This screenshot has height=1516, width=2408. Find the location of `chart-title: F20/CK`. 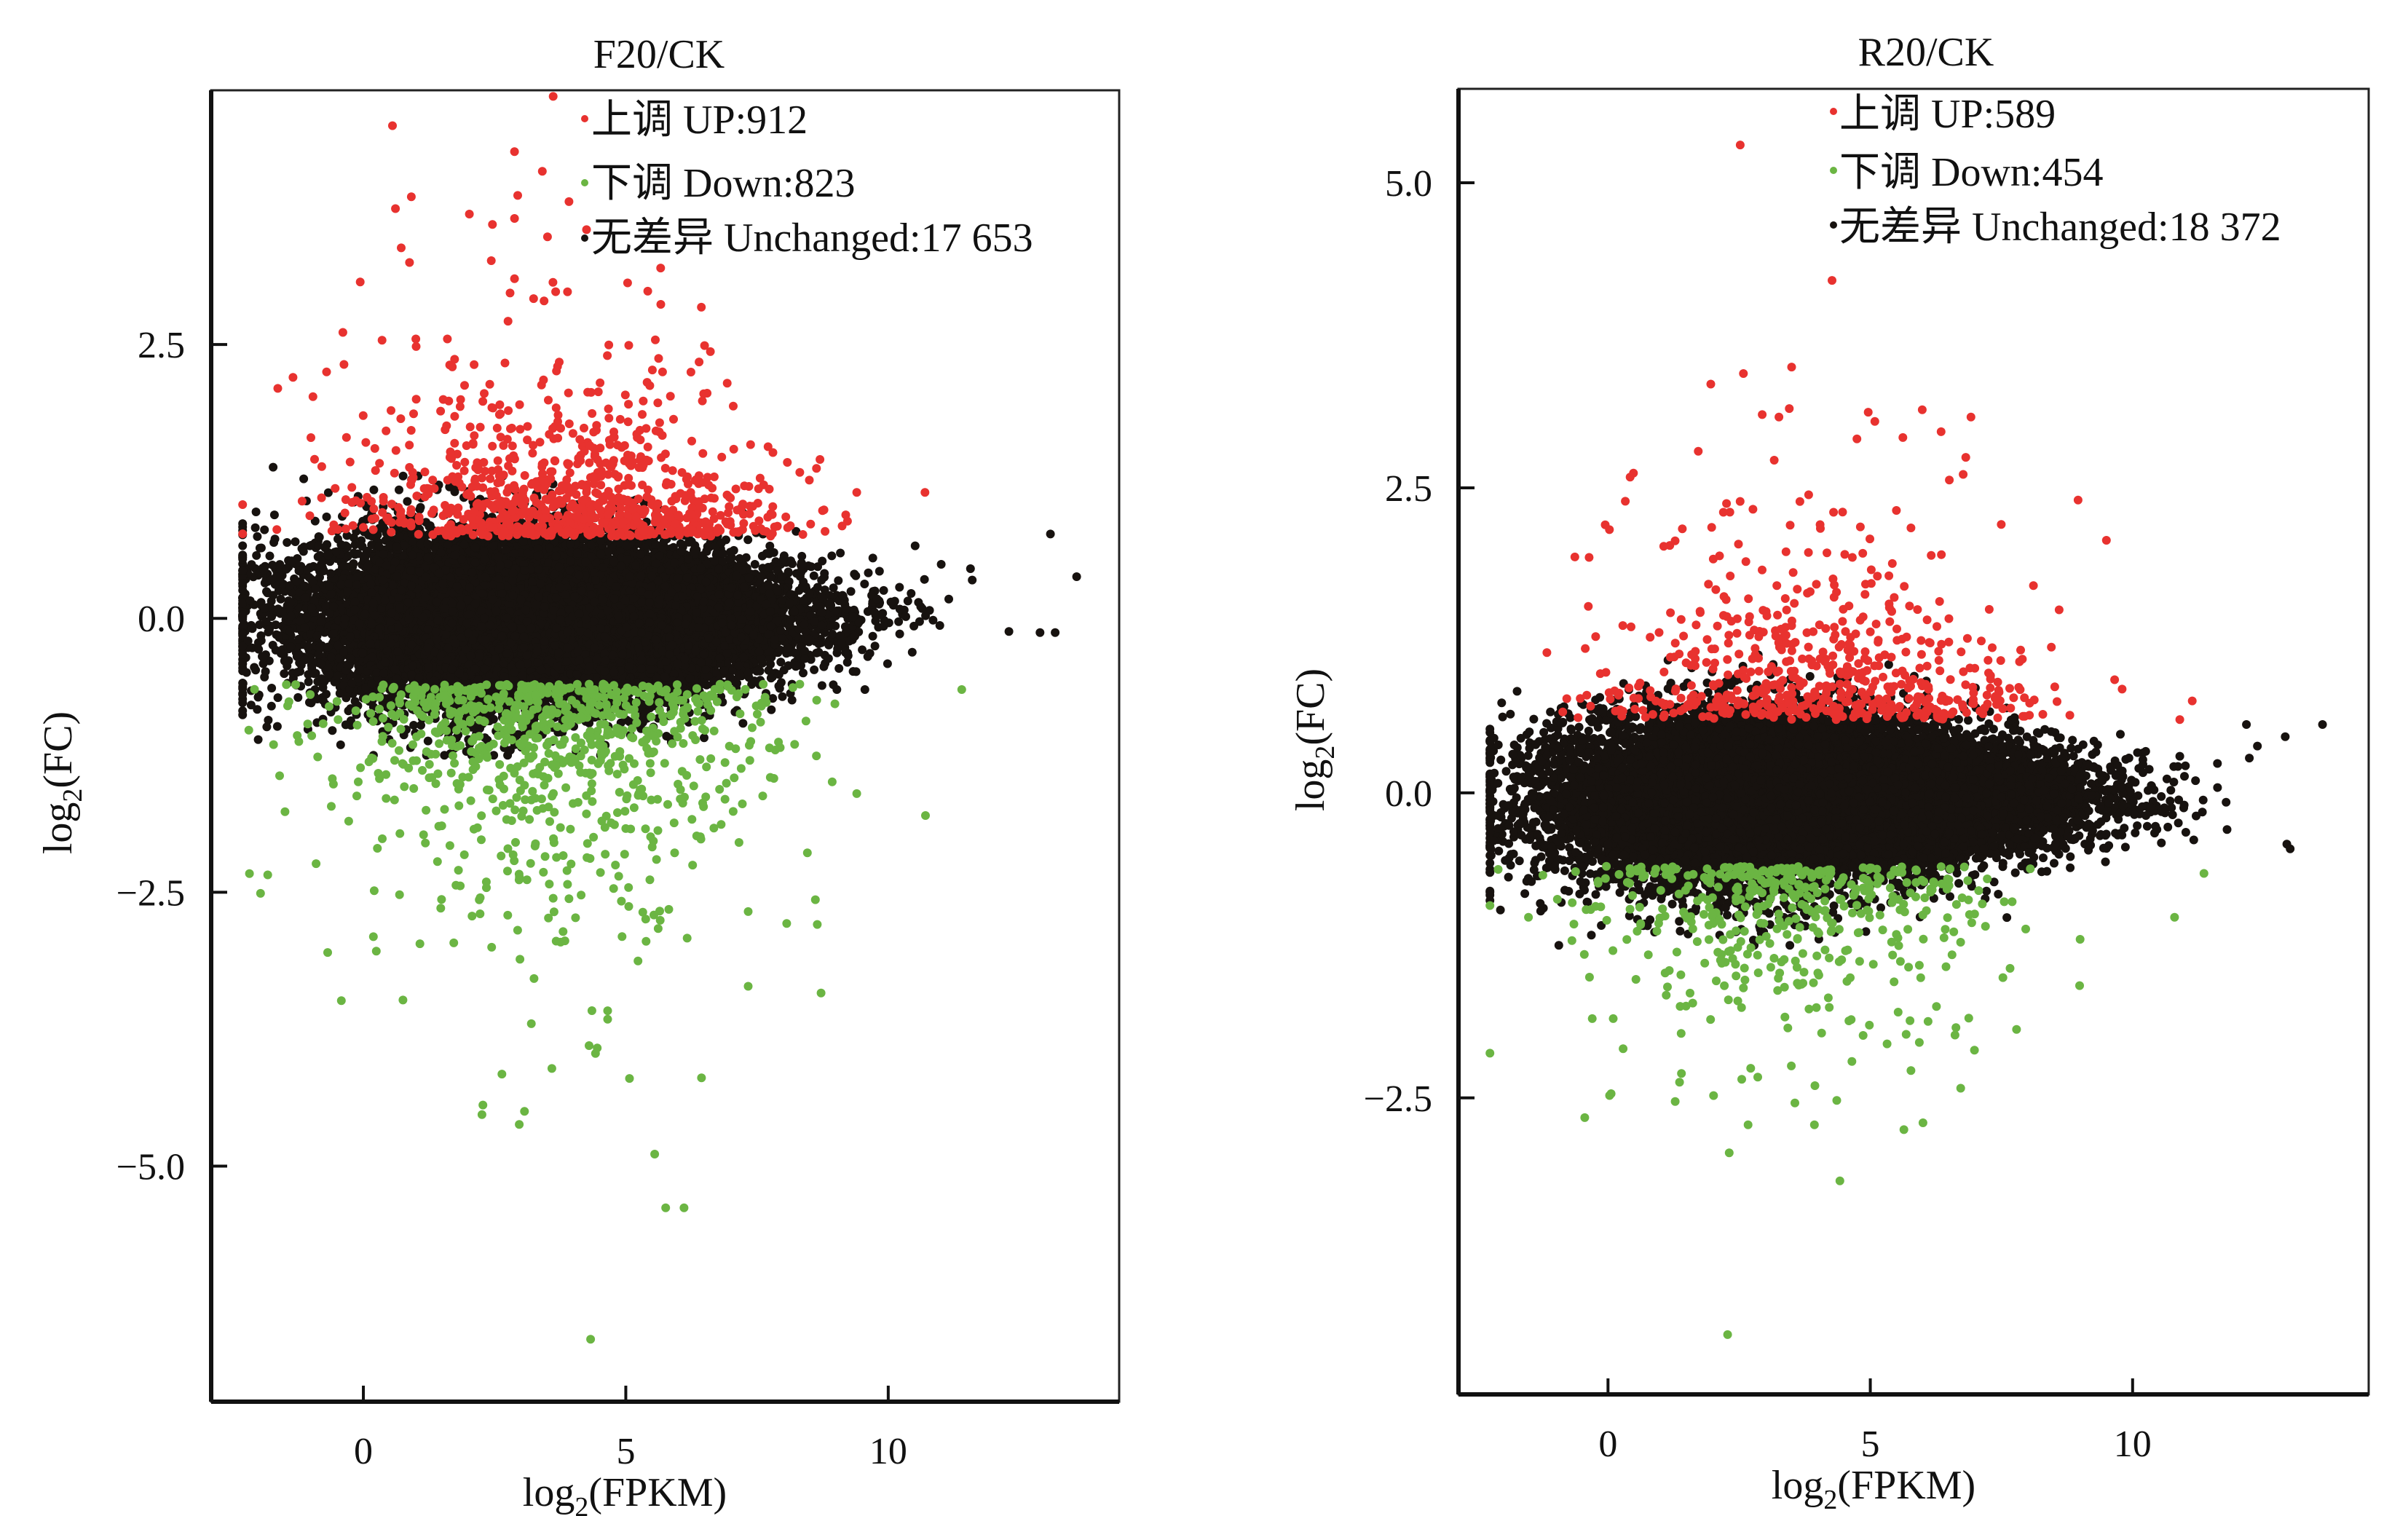

chart-title: F20/CK is located at coordinates (659, 54).